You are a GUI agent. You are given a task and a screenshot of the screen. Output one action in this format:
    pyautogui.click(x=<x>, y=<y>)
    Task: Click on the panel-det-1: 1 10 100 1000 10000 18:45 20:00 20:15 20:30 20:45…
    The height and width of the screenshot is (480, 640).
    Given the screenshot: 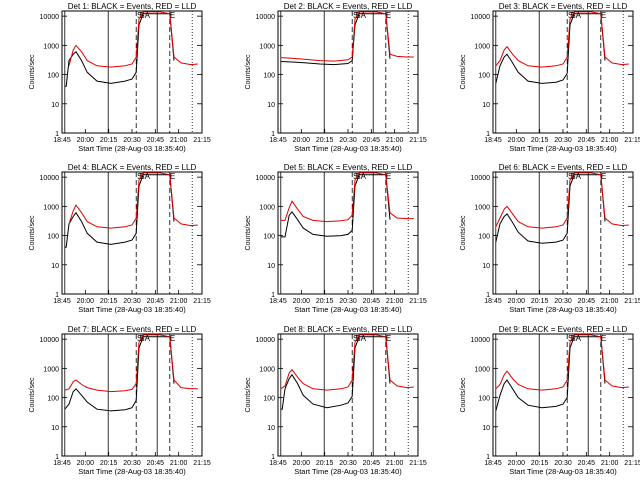 What is the action you would take?
    pyautogui.click(x=120, y=77)
    